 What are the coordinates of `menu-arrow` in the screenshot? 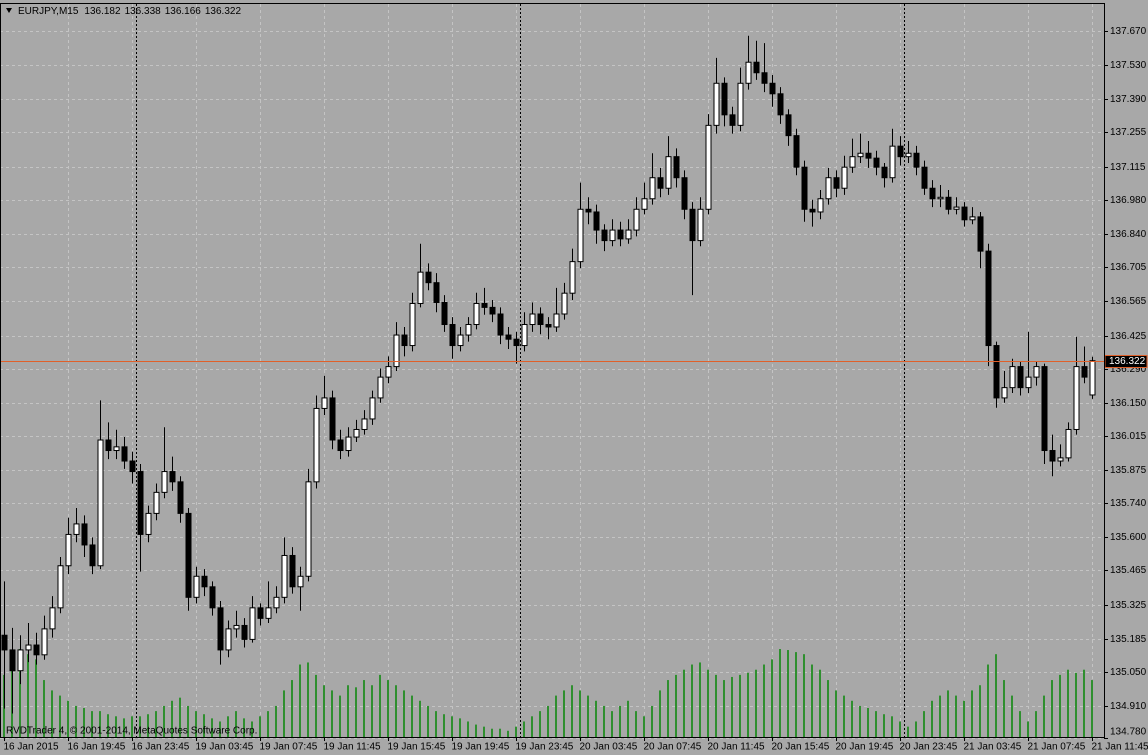 It's located at (9, 10).